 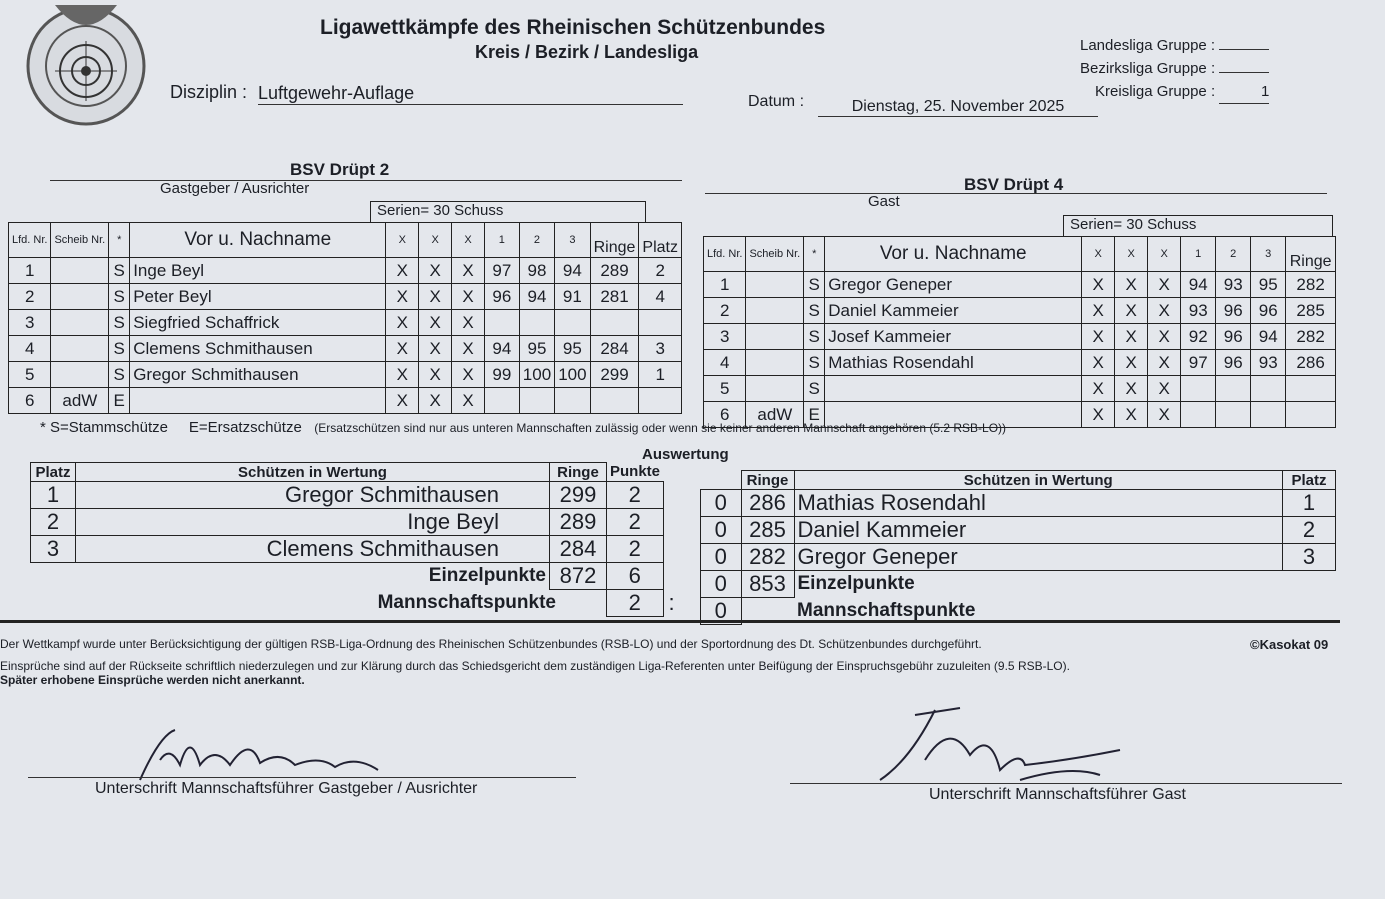 What do you see at coordinates (258, 348) in the screenshot?
I see `row-name: Clemens Schmithausen` at bounding box center [258, 348].